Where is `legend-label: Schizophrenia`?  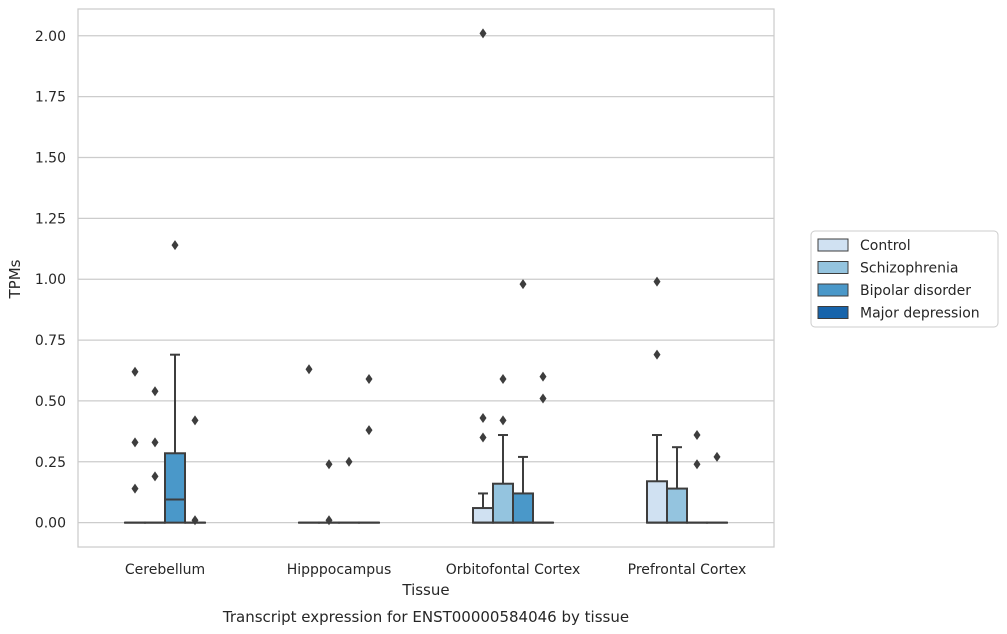 legend-label: Schizophrenia is located at coordinates (909, 269).